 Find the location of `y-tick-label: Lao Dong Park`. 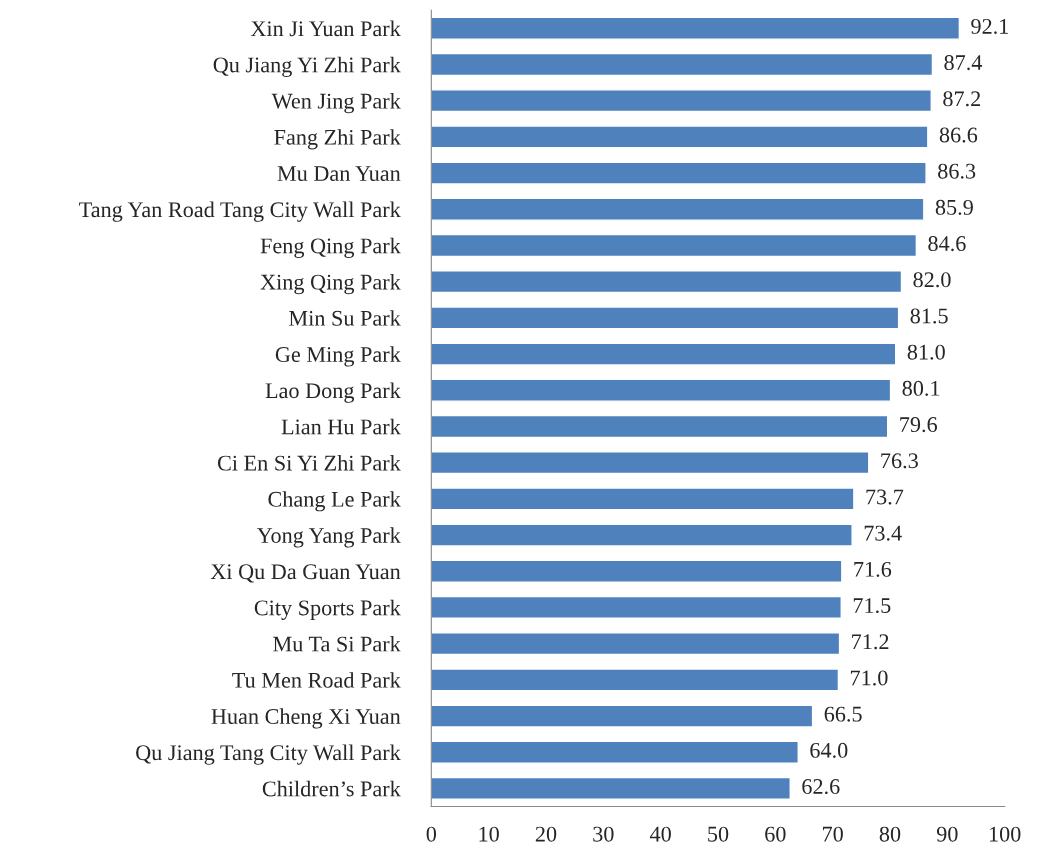

y-tick-label: Lao Dong Park is located at coordinates (333, 392).